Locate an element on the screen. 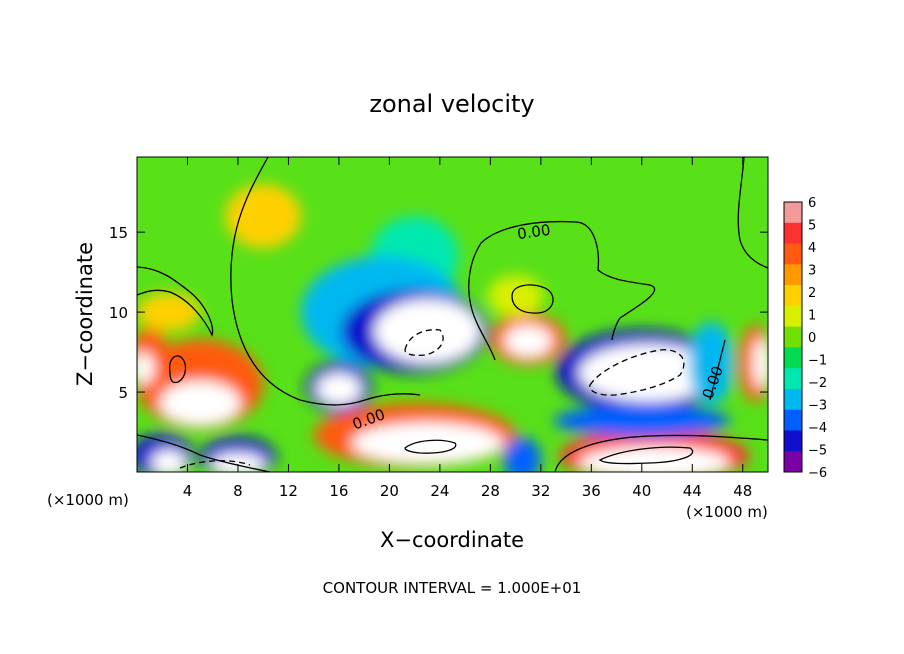 The width and height of the screenshot is (904, 654). colorbar-frame is located at coordinates (793, 337).